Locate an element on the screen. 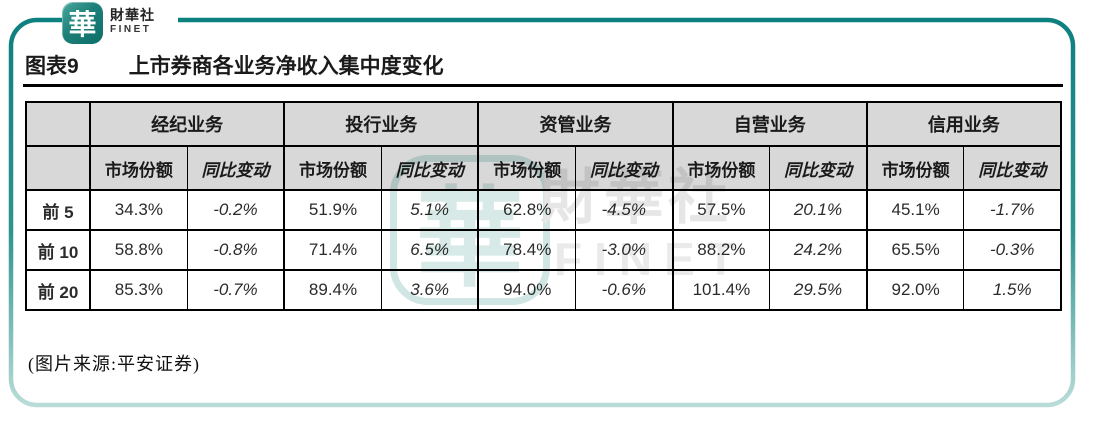  table-cell: -0.8% is located at coordinates (235, 250).